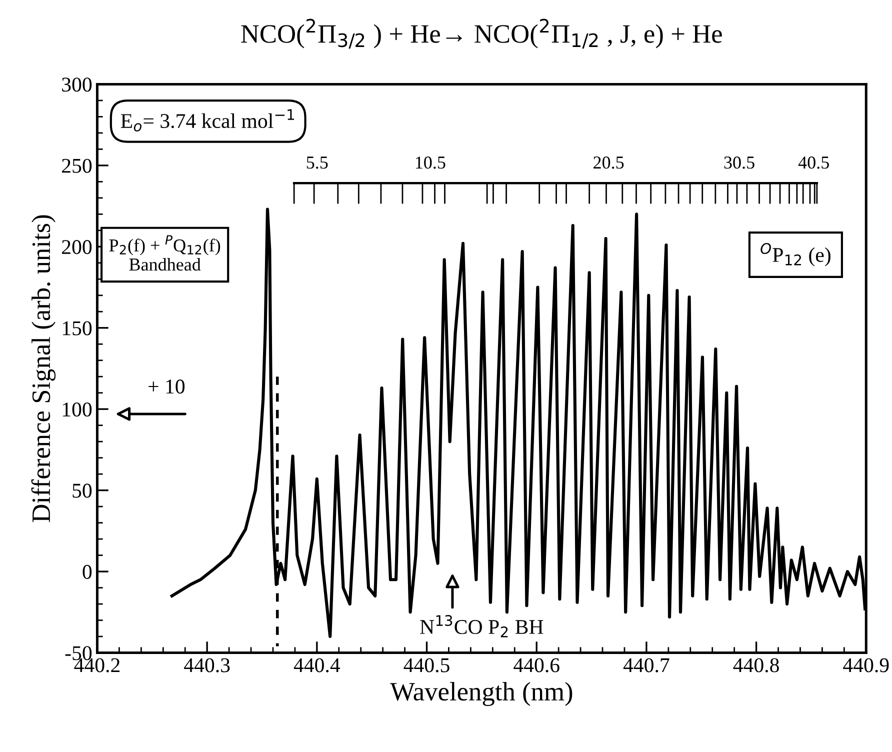  I want to click on x-tick-label: 440.7, so click(646, 665).